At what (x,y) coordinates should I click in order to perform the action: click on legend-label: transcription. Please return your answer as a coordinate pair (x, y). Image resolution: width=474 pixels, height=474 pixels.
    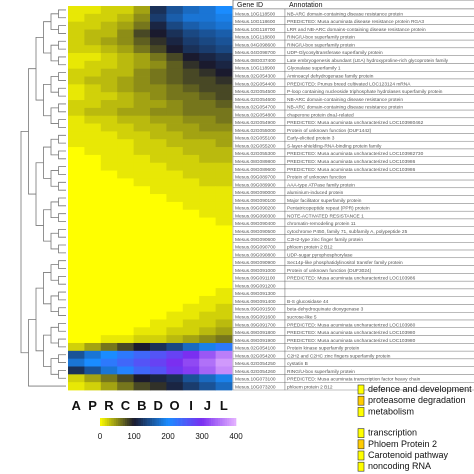
    Looking at the image, I should click on (392, 433).